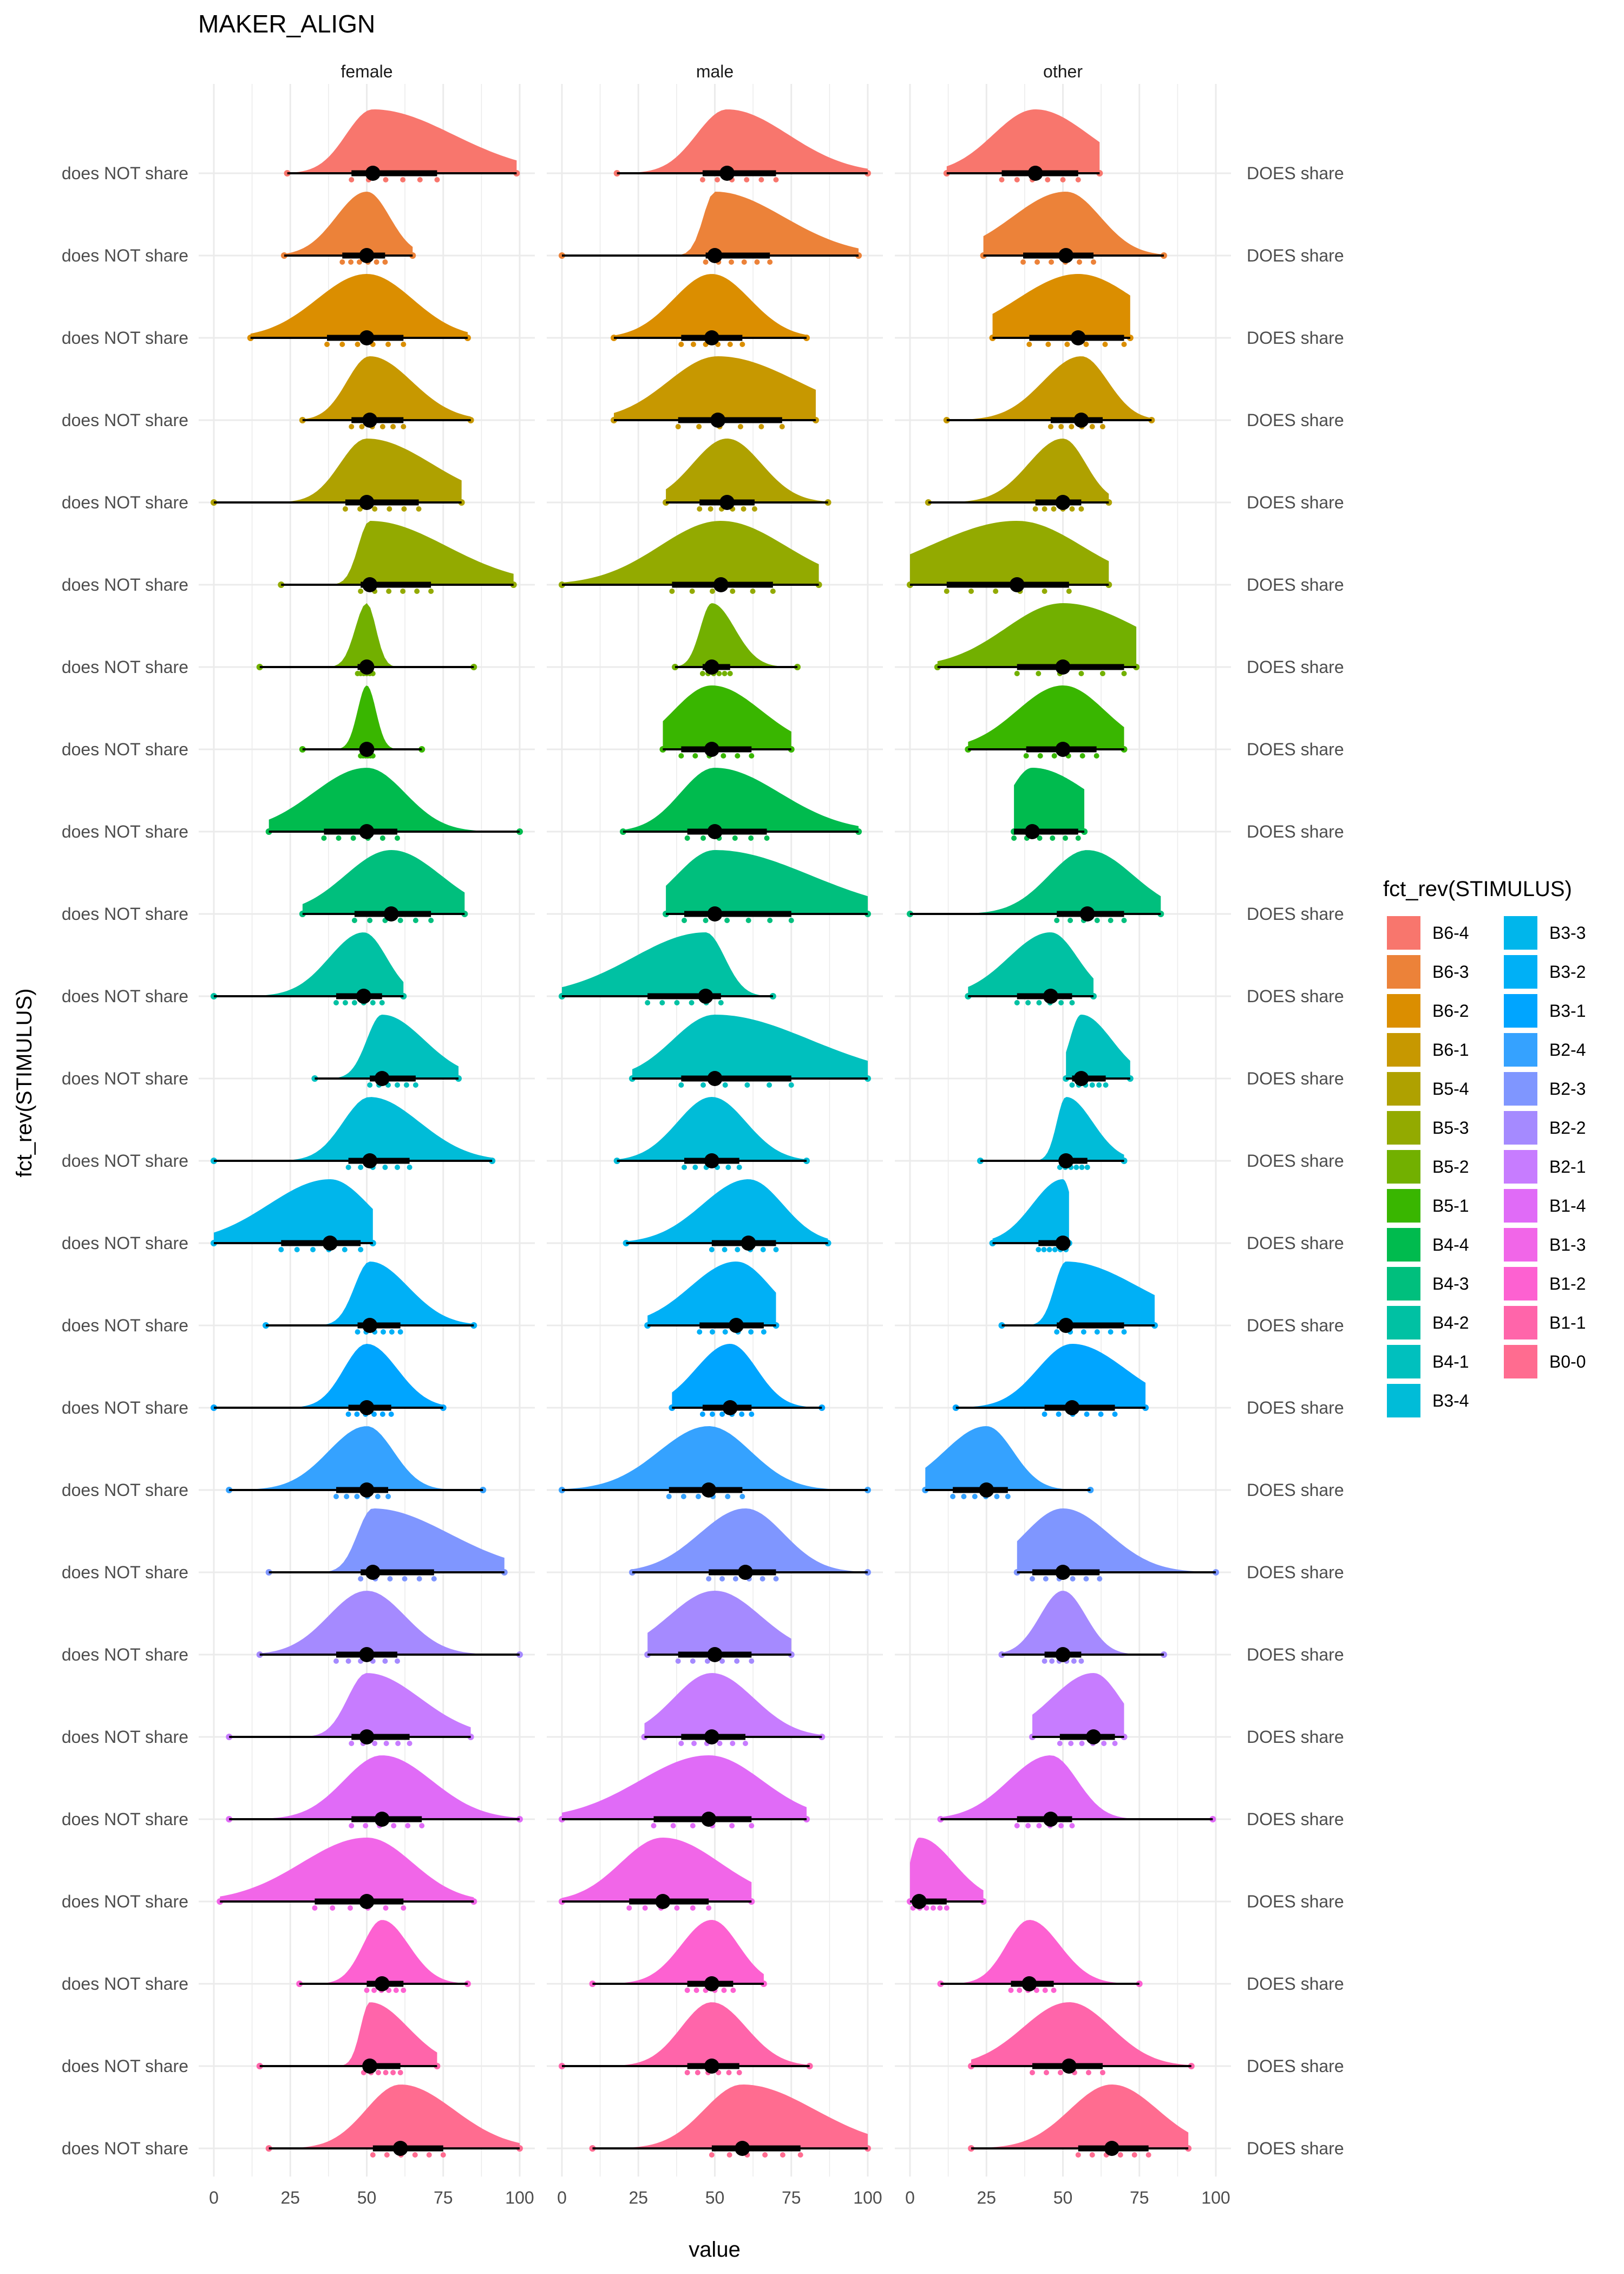  What do you see at coordinates (1030, 1211) in the screenshot?
I see `density-cloud-B3-3-other` at bounding box center [1030, 1211].